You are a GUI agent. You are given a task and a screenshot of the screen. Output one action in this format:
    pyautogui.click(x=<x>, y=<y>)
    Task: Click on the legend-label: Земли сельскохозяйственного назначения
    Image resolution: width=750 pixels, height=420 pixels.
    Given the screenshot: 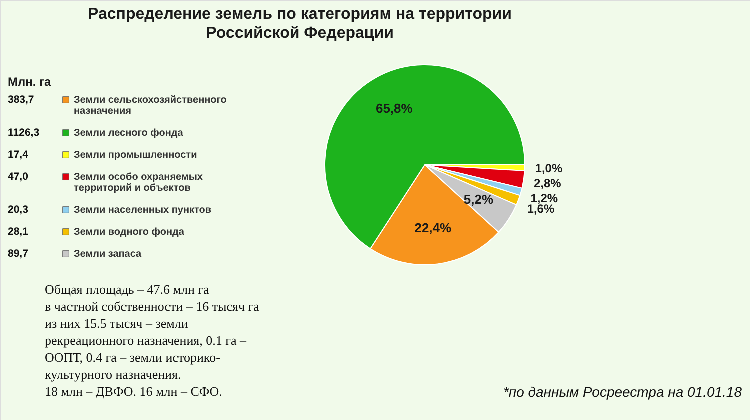 What is the action you would take?
    pyautogui.click(x=150, y=106)
    